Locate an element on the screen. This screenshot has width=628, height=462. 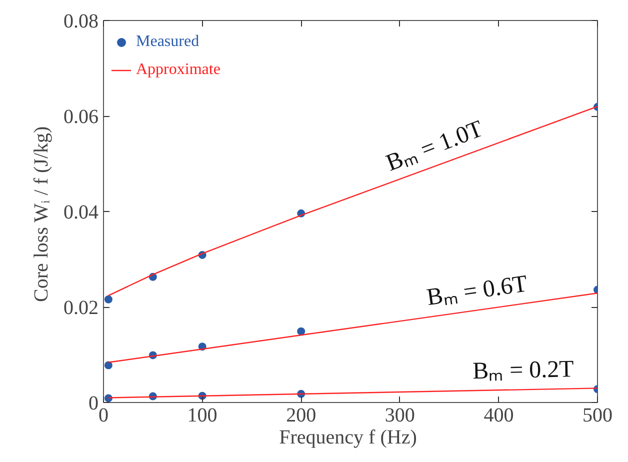
x-tick-label: 500 is located at coordinates (597, 415).